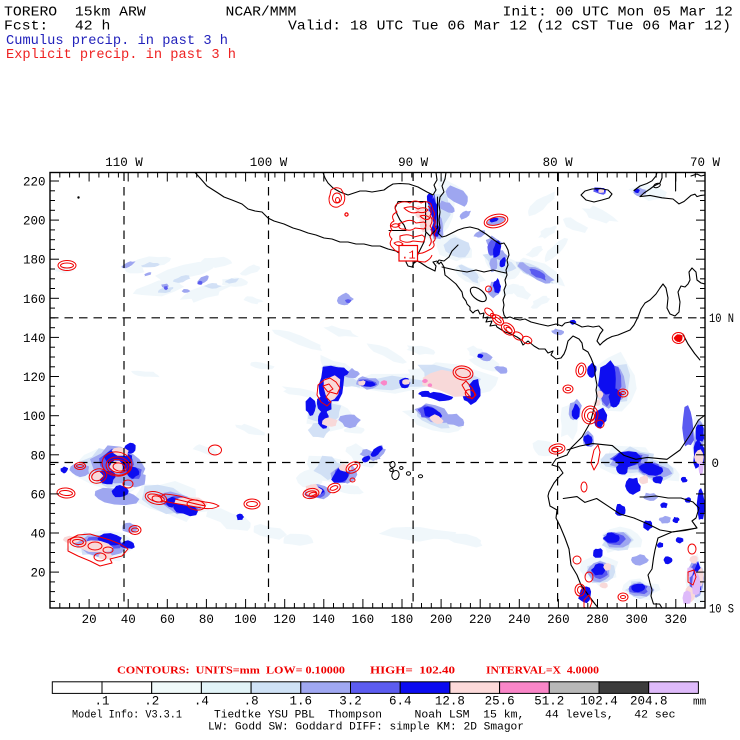 The image size is (740, 740). Describe the element at coordinates (57, 27) in the screenshot. I see `svg-text: Fcst: 42 h` at that location.